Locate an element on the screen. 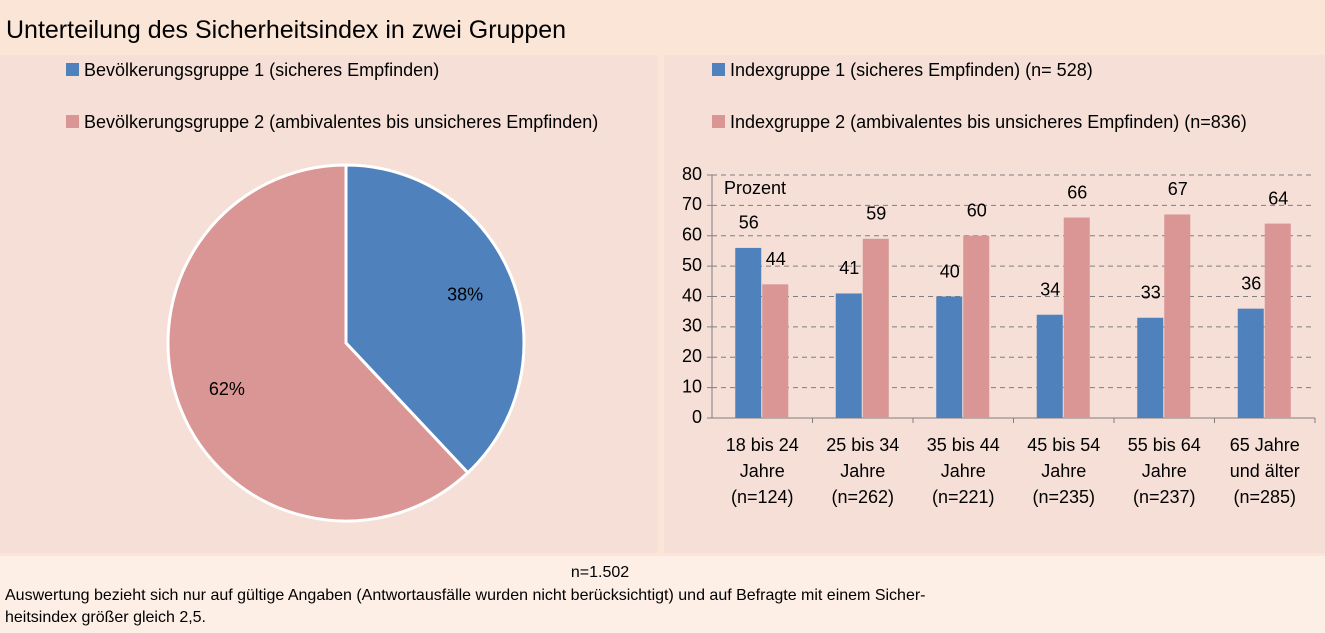 This screenshot has width=1325, height=633. y-axis-label: Prozent is located at coordinates (755, 188).